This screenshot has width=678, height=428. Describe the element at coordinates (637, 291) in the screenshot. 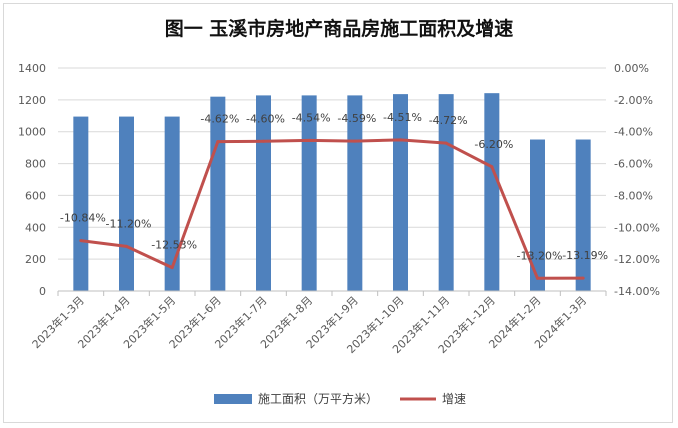

I see `y-right-tick-label: -14.00%` at that location.